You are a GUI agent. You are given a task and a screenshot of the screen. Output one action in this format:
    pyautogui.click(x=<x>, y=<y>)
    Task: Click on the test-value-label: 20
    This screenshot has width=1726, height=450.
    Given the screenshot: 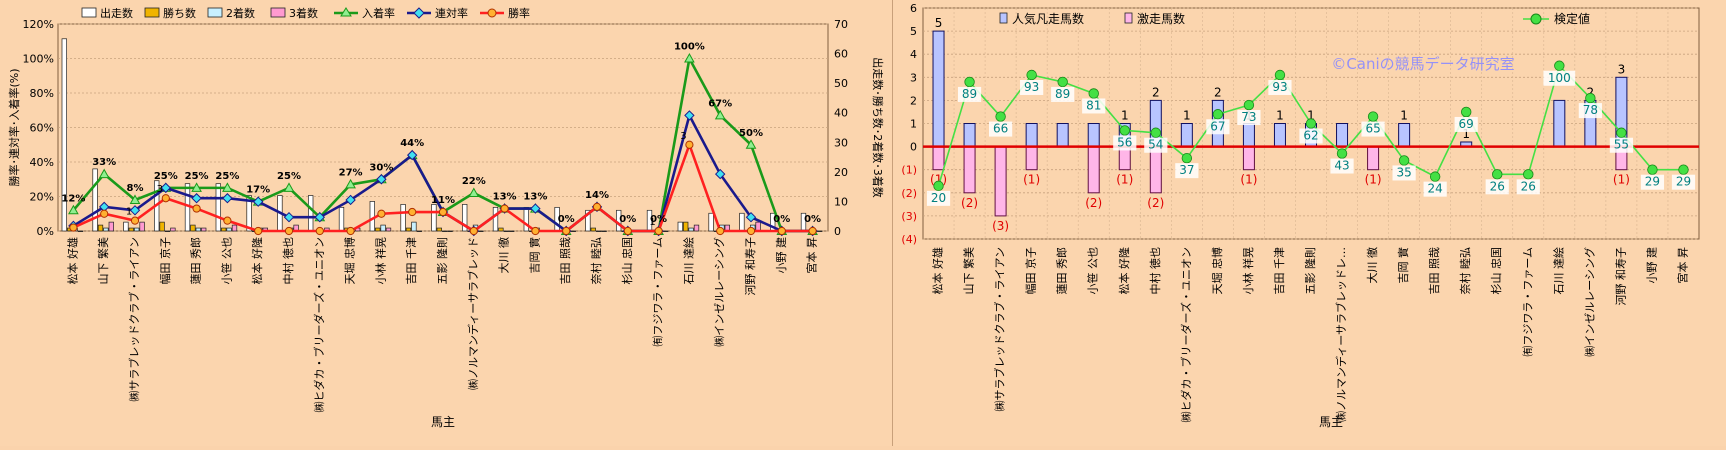 What is the action you would take?
    pyautogui.click(x=938, y=198)
    